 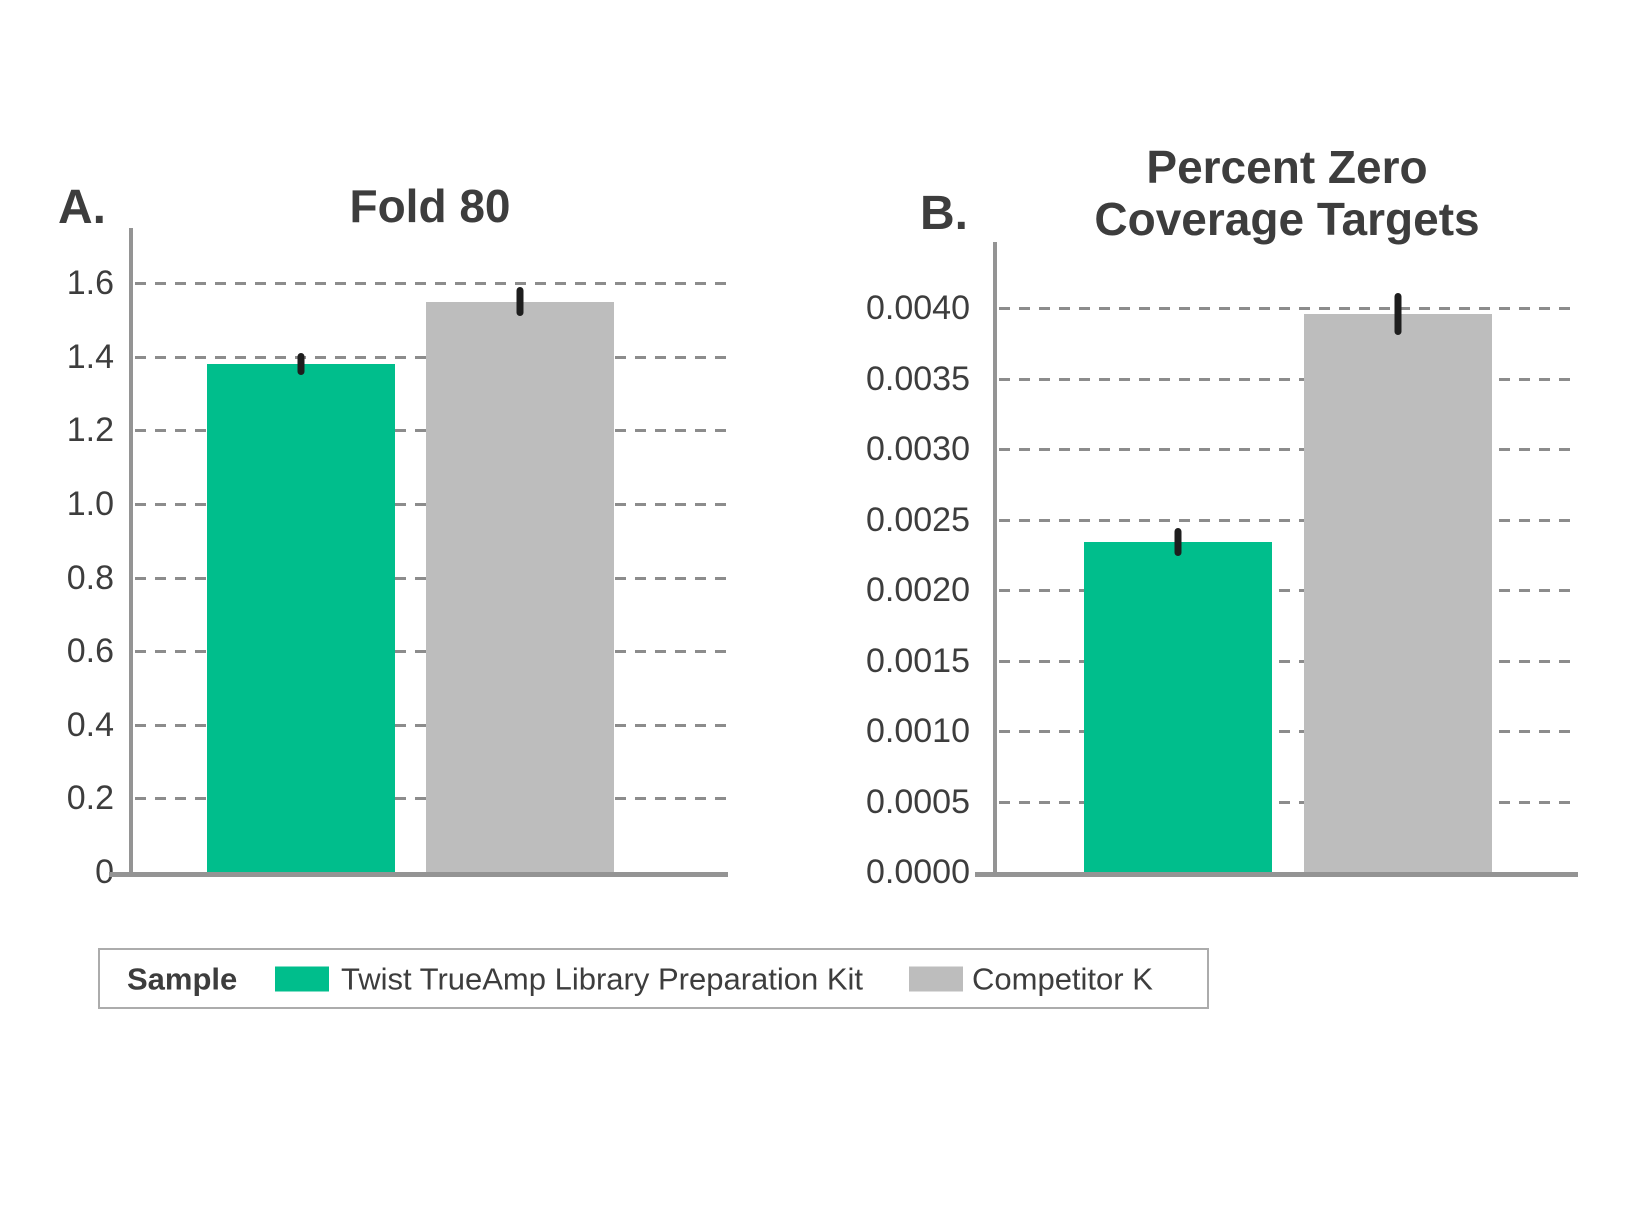 I want to click on chart-a-title-text: Fold 80, so click(x=430, y=206).